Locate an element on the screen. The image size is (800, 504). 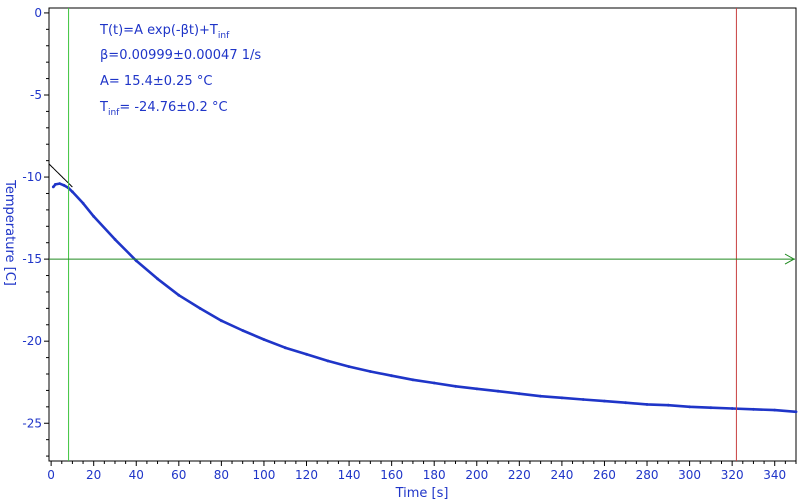
svg-text: Tinf= -24.76±0.2 °C is located at coordinates (163, 109).